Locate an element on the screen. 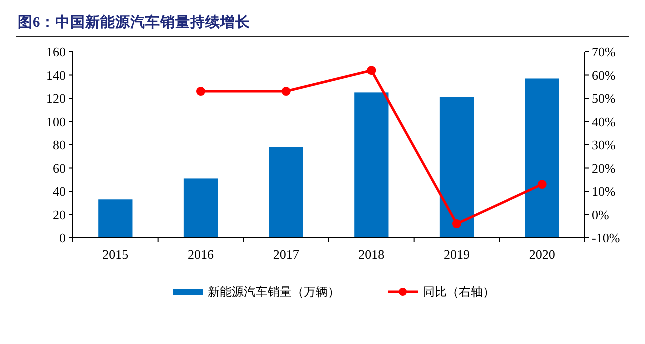 The height and width of the screenshot is (344, 645). y-tick-label: 0 is located at coordinates (63, 238).